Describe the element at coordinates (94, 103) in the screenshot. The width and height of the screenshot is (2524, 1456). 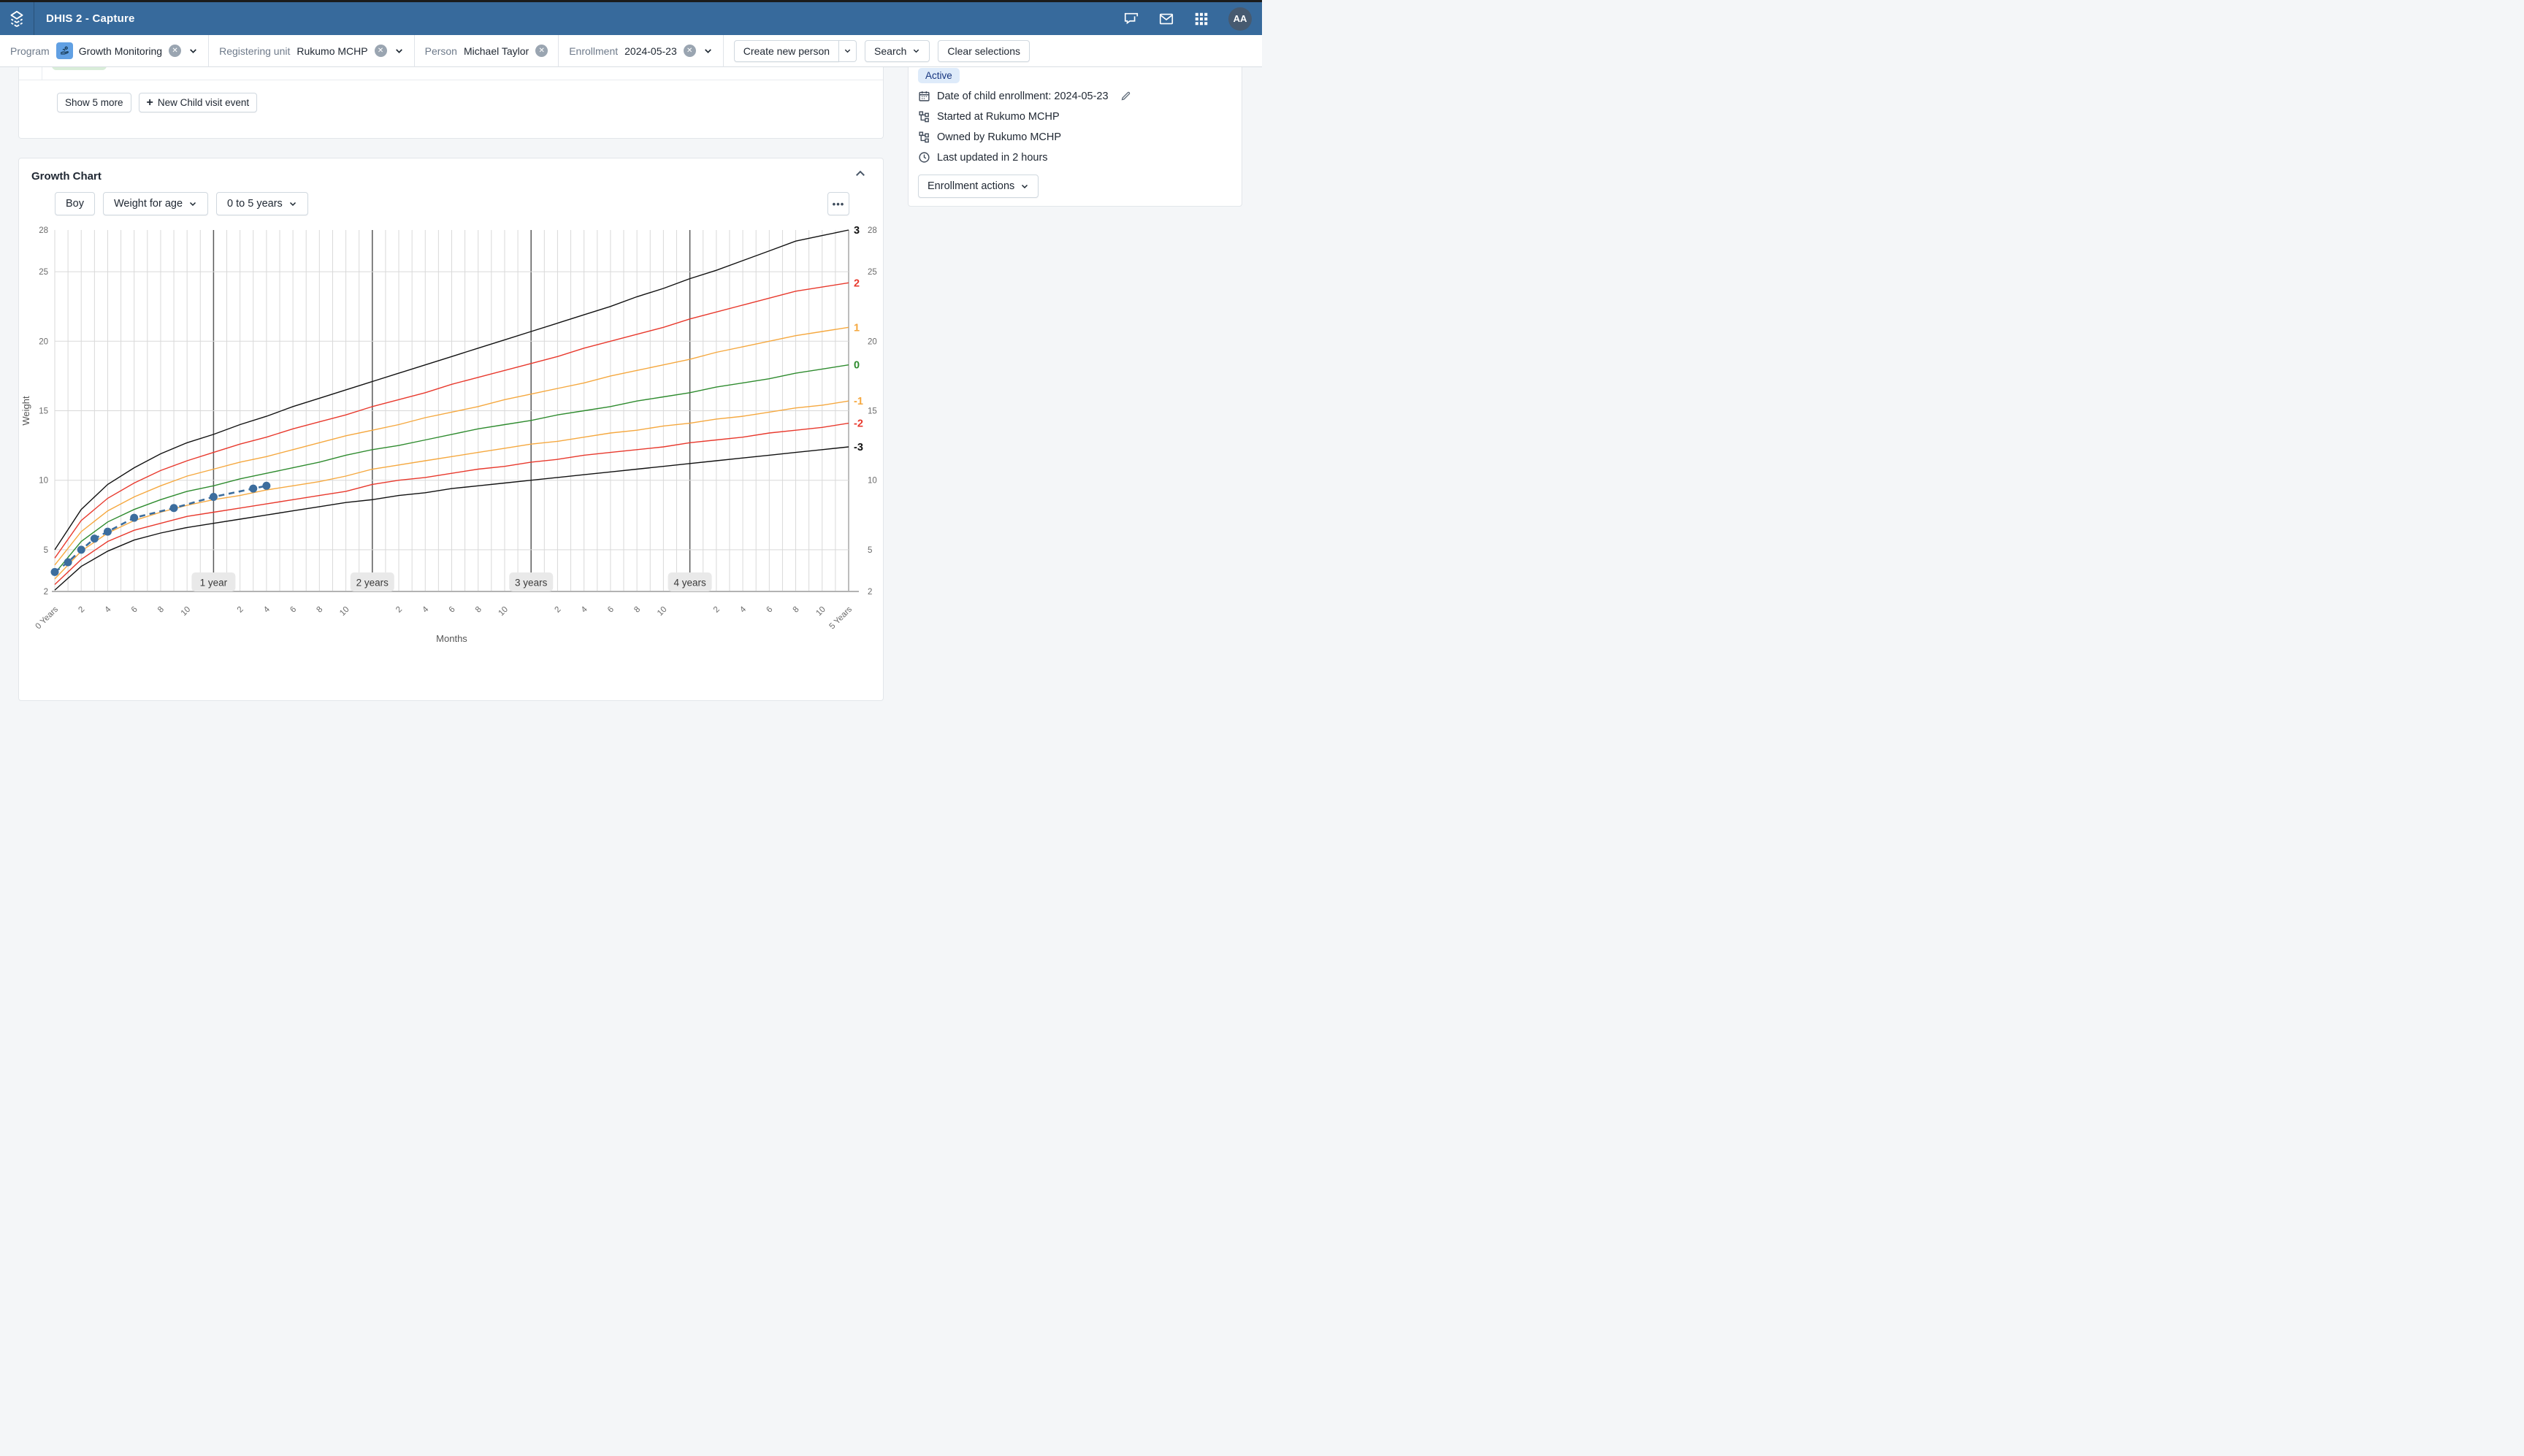
I see `show-more-events-button: Show 5 more` at that location.